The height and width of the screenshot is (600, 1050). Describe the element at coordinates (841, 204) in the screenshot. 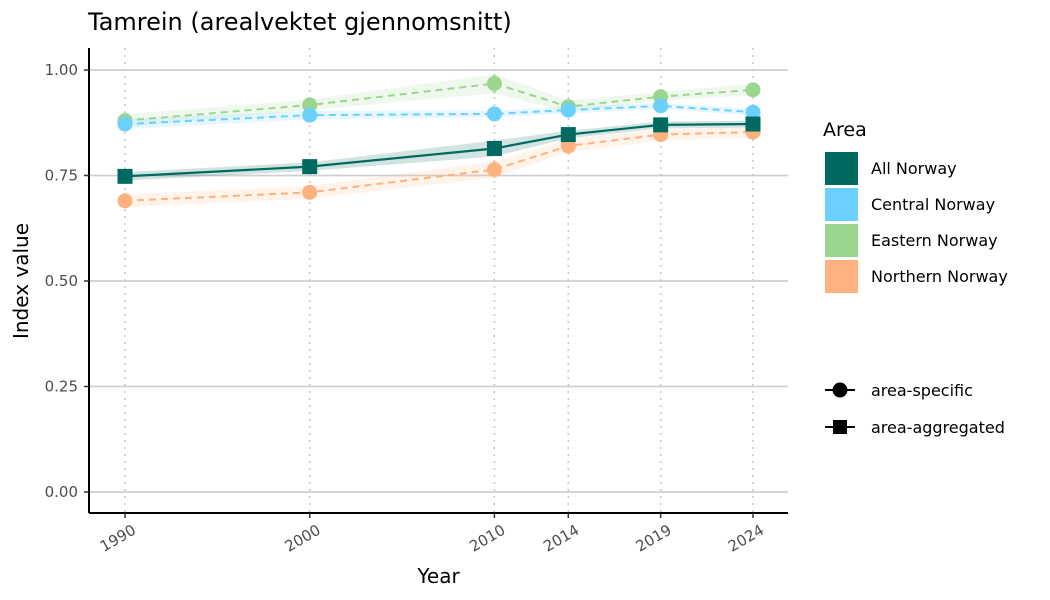

I see `legend-swatch-central-norway` at that location.